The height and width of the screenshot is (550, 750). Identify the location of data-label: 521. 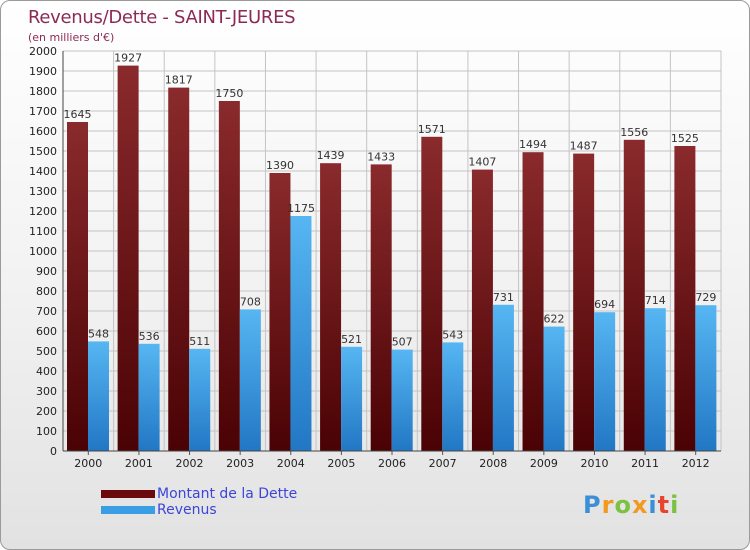
(351, 339).